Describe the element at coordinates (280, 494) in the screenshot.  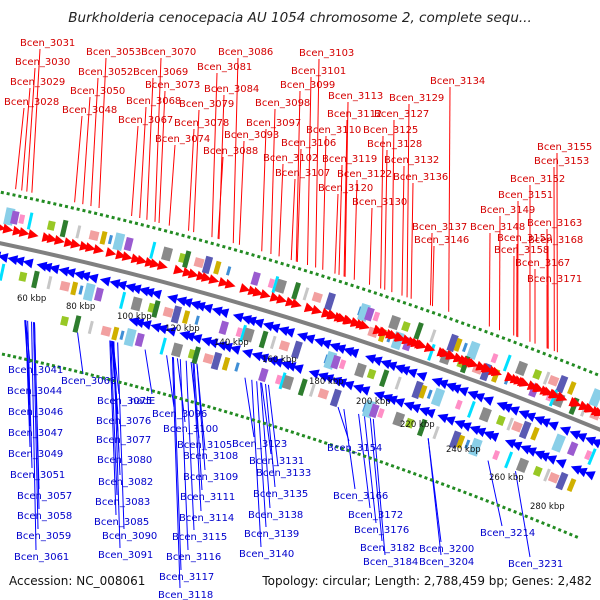
I see `gene-label: Bcen_3135` at that location.